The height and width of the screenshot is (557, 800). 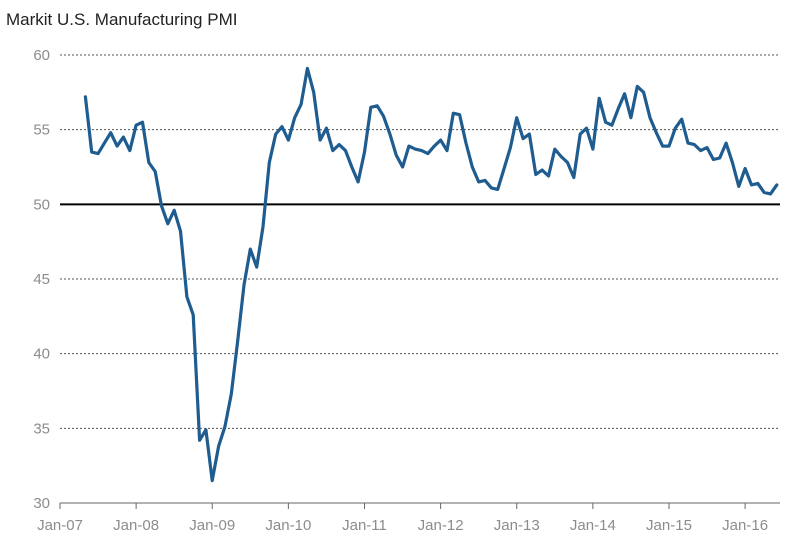 I want to click on y-tick-label-55: 55, so click(x=41, y=130).